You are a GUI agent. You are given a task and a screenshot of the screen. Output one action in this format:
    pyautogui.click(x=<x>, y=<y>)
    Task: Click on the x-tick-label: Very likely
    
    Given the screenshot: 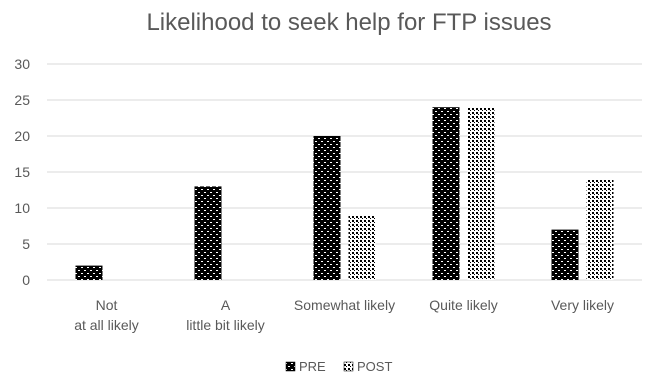 What is the action you would take?
    pyautogui.click(x=582, y=305)
    